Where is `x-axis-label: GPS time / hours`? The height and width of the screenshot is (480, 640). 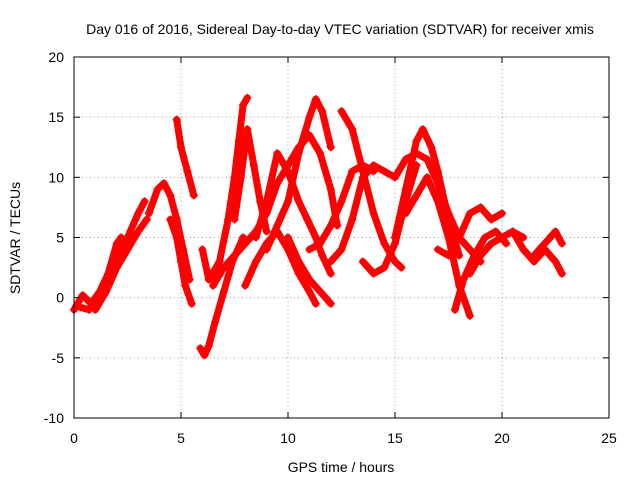 x-axis-label: GPS time / hours is located at coordinates (341, 467).